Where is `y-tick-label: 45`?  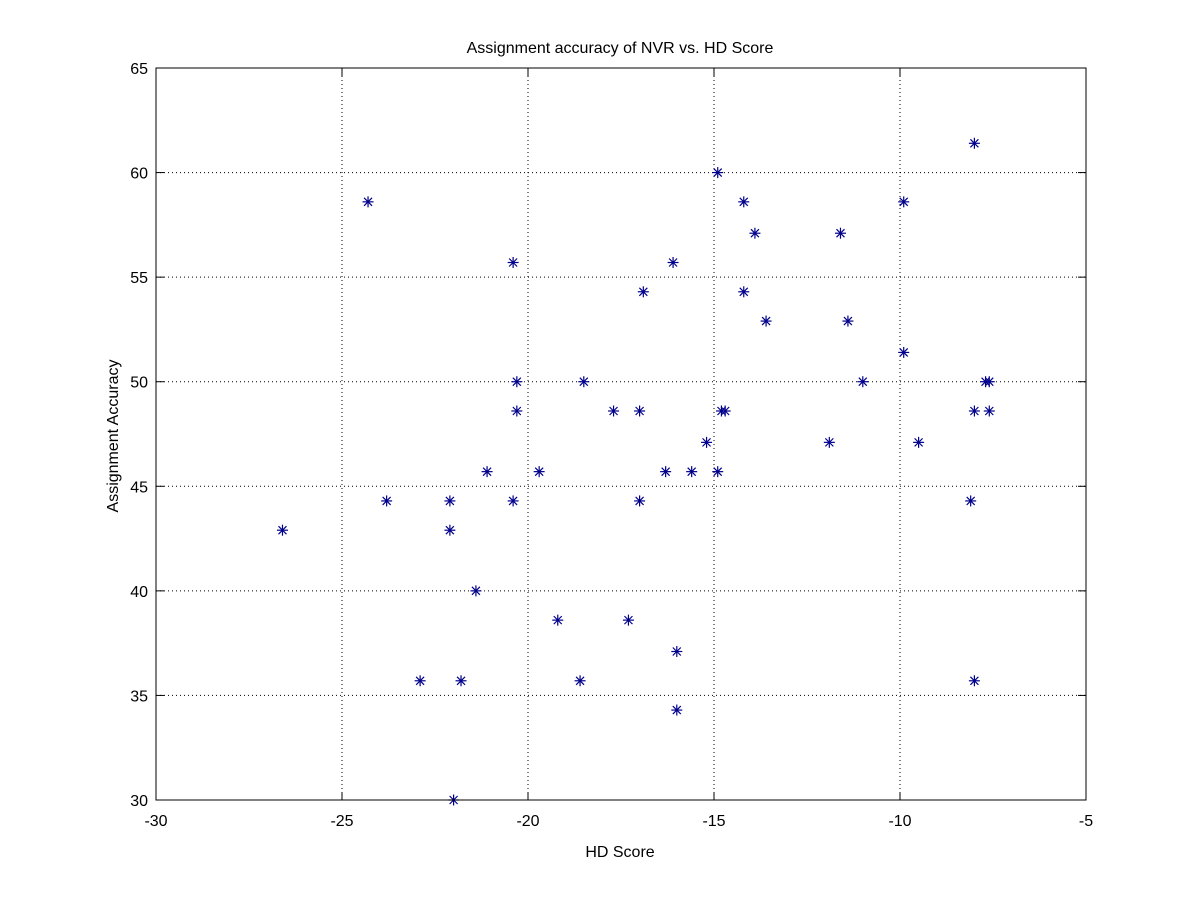
y-tick-label: 45 is located at coordinates (139, 487).